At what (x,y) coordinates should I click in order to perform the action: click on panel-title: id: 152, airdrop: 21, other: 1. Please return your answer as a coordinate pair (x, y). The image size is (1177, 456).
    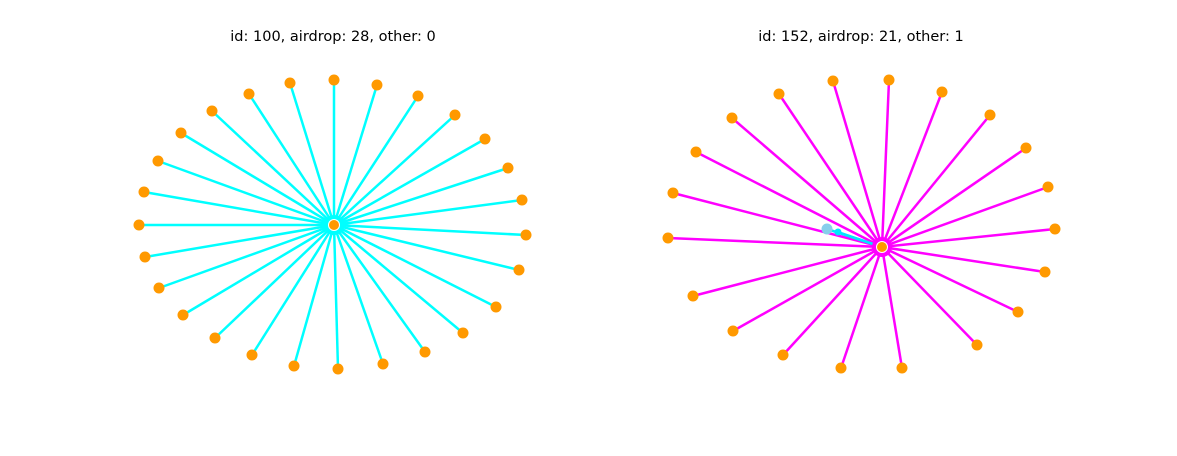
    Looking at the image, I should click on (860, 37).